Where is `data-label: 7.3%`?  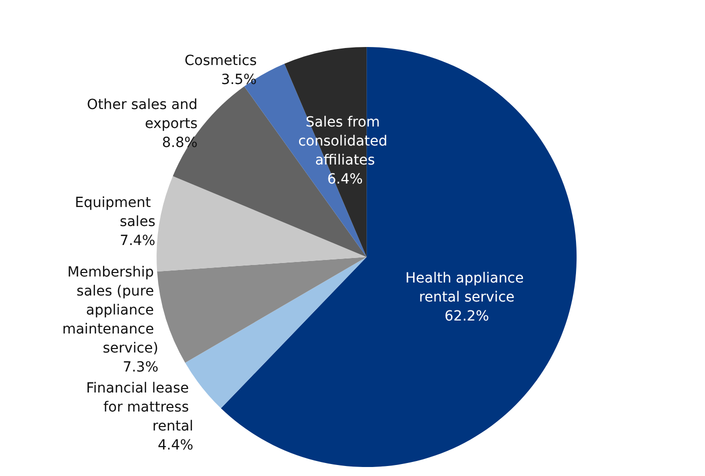 data-label: 7.3% is located at coordinates (140, 367).